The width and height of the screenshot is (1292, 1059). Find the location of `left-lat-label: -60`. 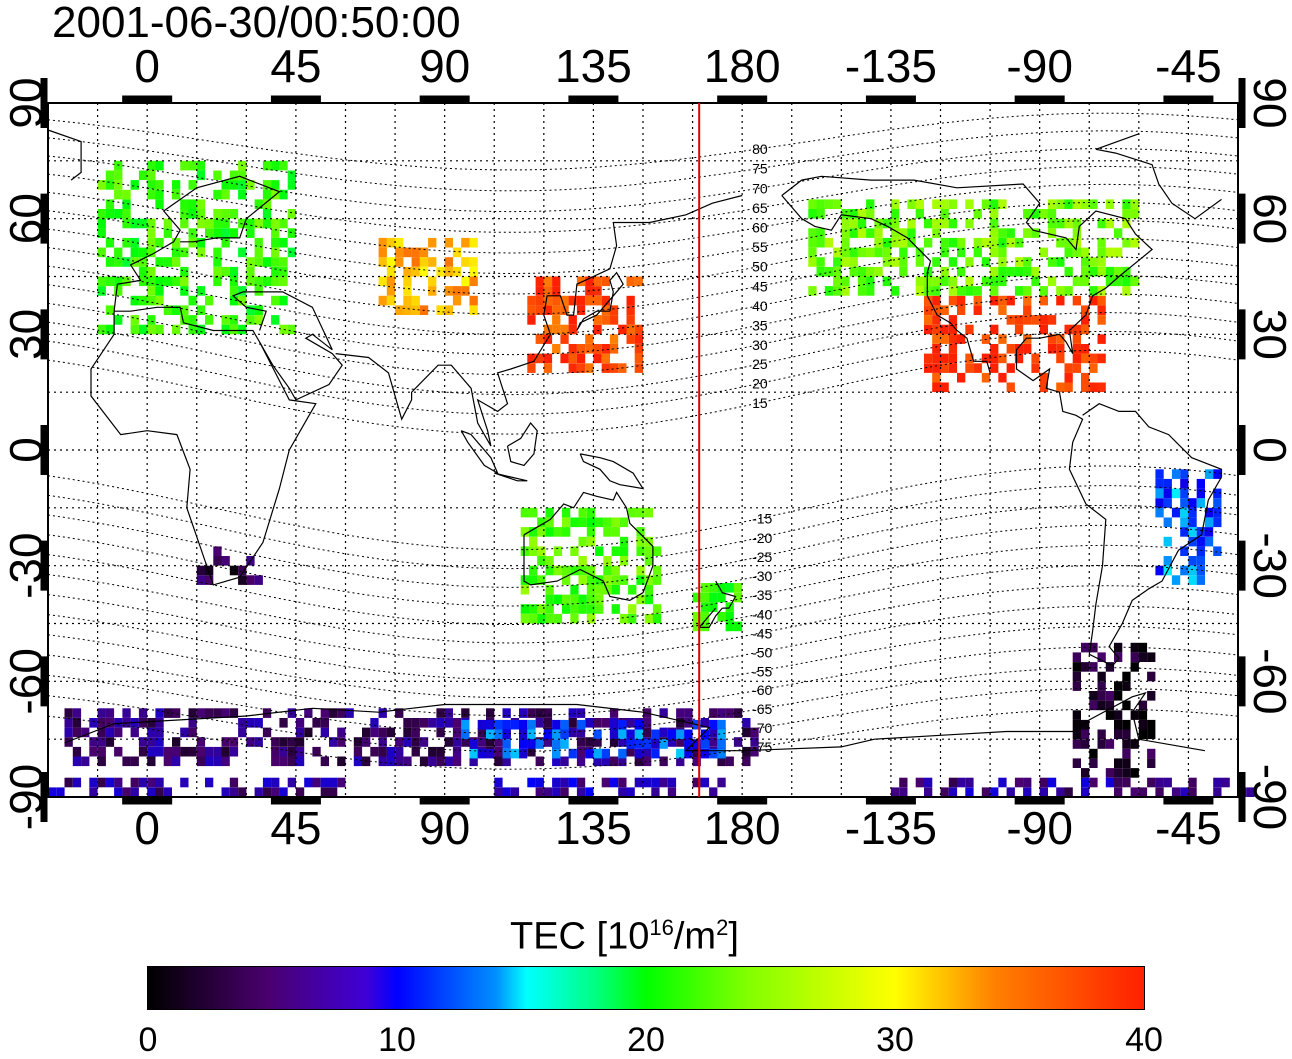

left-lat-label: -60 is located at coordinates (26, 681).